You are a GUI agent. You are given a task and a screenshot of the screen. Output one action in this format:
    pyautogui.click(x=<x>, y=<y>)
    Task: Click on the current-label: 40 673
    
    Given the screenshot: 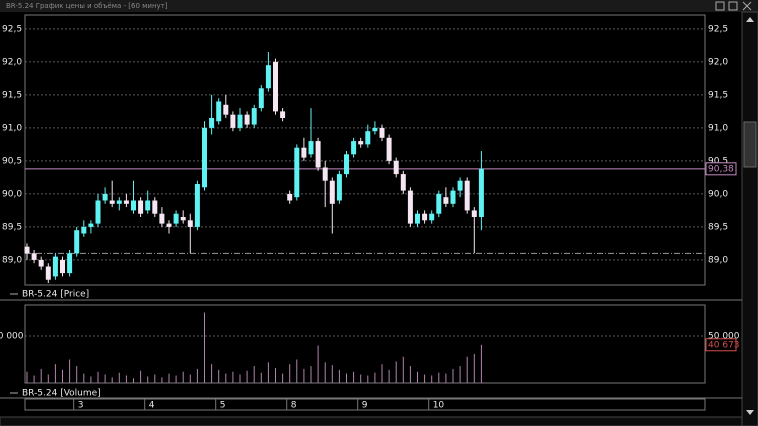 What is the action you would take?
    pyautogui.click(x=724, y=345)
    